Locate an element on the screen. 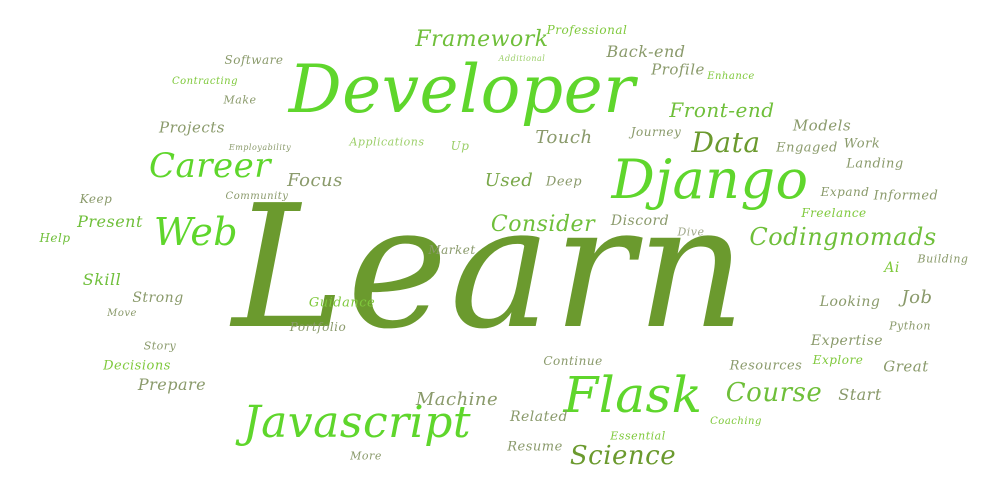  word-data: Data is located at coordinates (726, 142).